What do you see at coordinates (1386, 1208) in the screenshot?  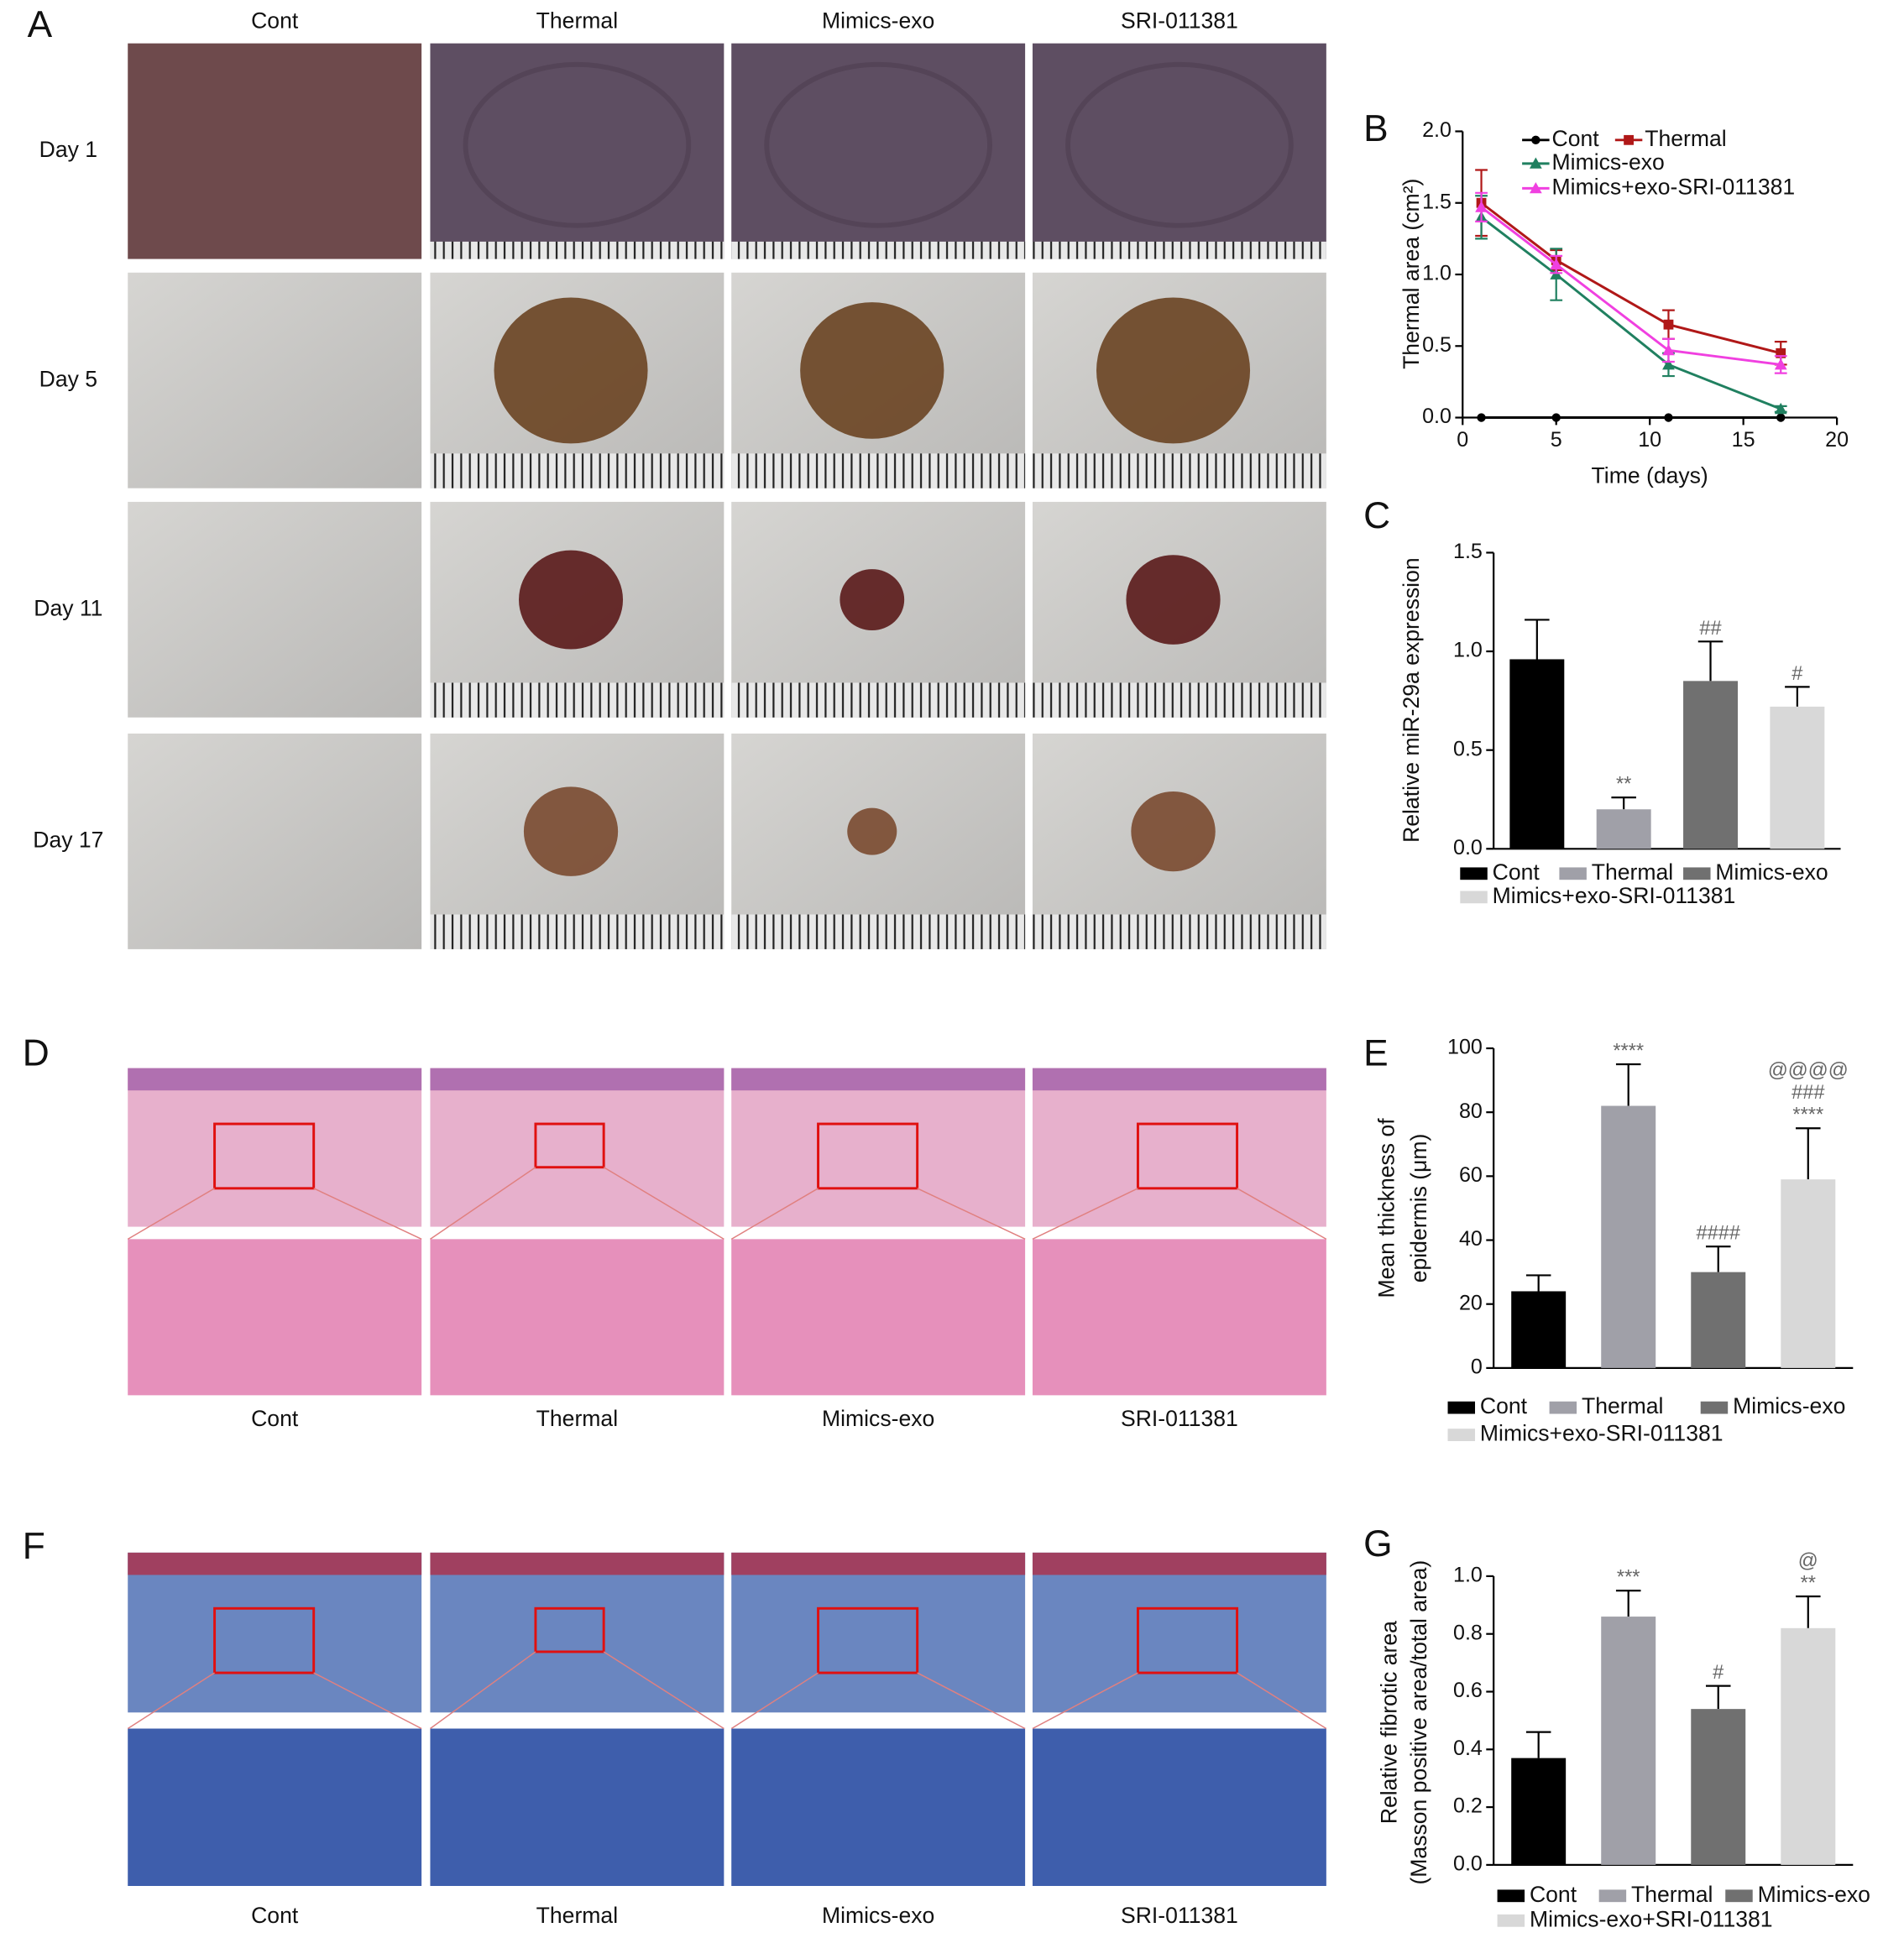 I see `y-axis-label: Mean thickness of` at bounding box center [1386, 1208].